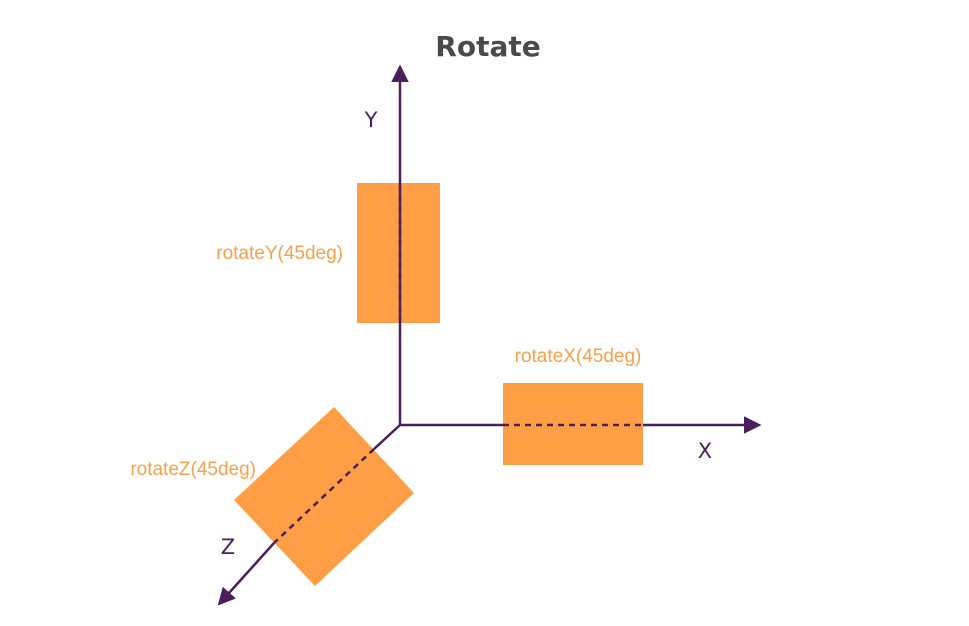 The height and width of the screenshot is (626, 969). I want to click on diagram-title: Rotate, so click(487, 46).